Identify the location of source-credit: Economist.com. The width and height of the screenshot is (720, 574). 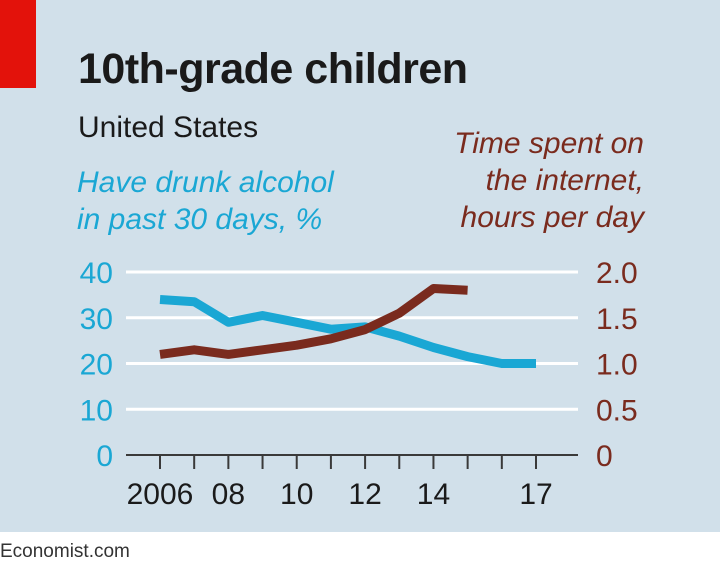
(65, 551).